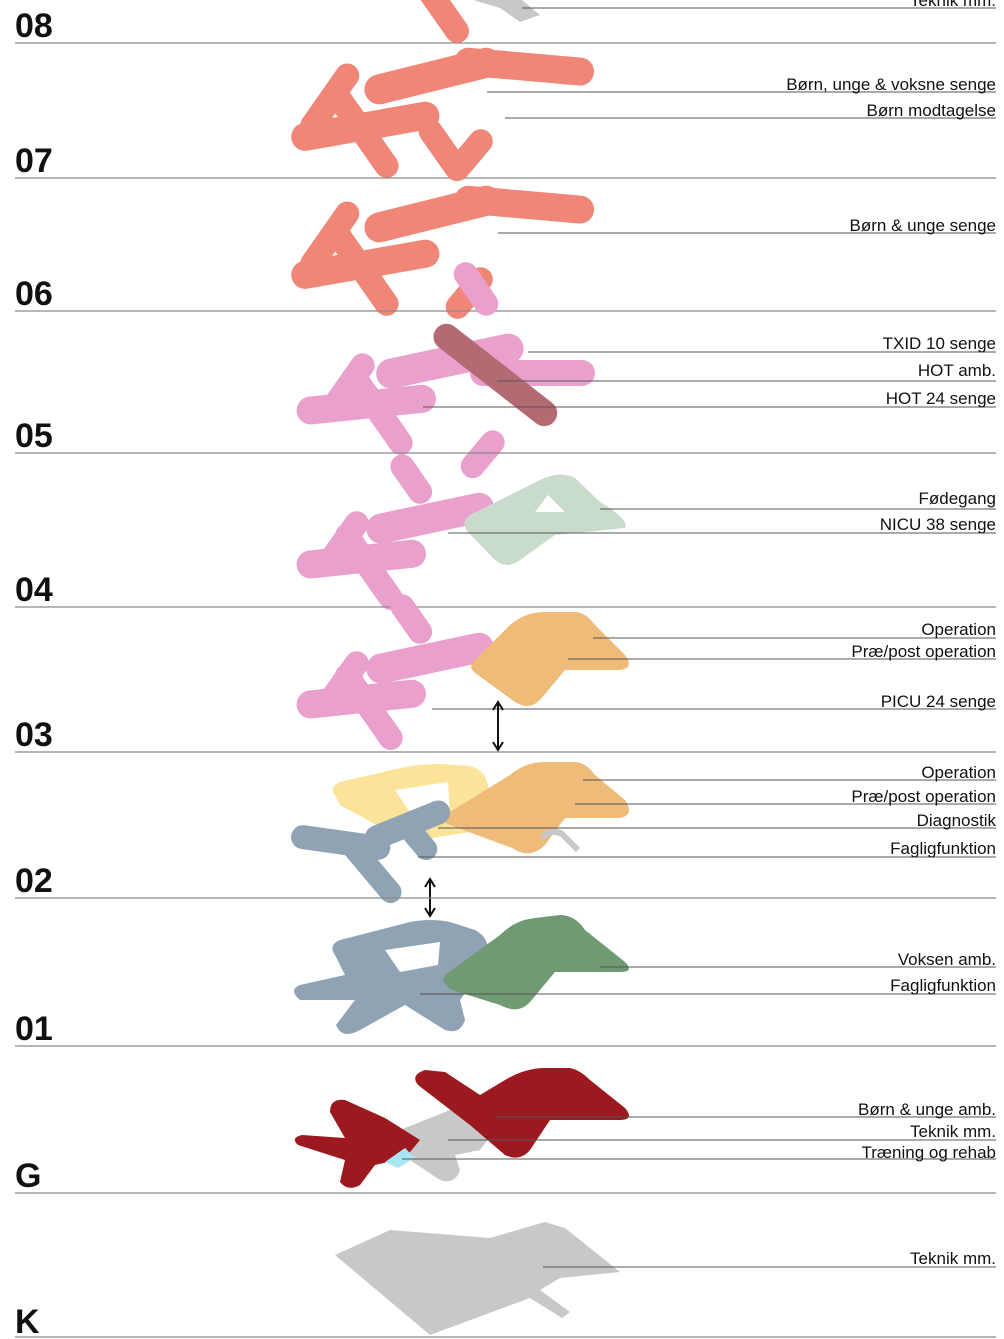  I want to click on floor-label: 06, so click(34, 294).